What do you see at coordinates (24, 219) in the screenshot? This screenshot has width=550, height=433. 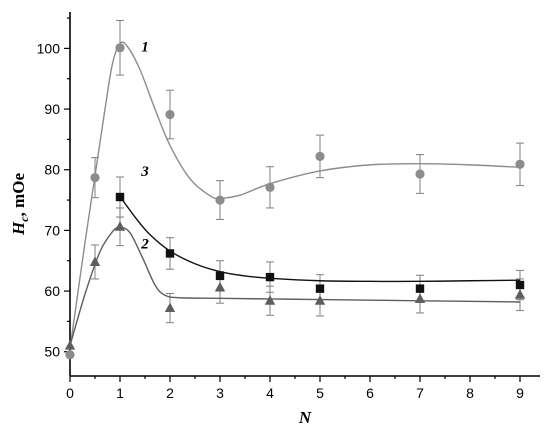 I see `y-axis-title-subscript: c` at bounding box center [24, 219].